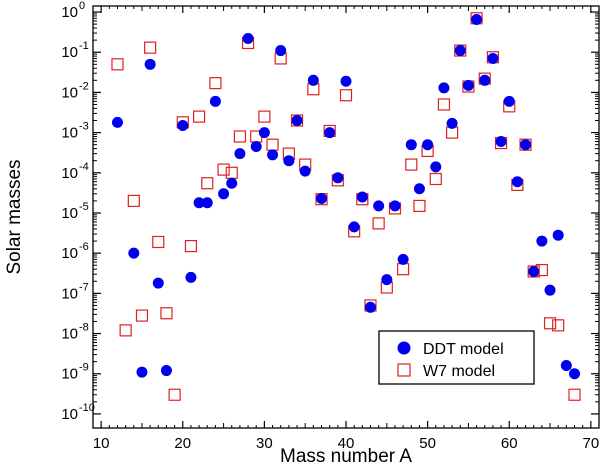 This screenshot has width=600, height=466. I want to click on y-axis-label: Solar masses, so click(14, 216).